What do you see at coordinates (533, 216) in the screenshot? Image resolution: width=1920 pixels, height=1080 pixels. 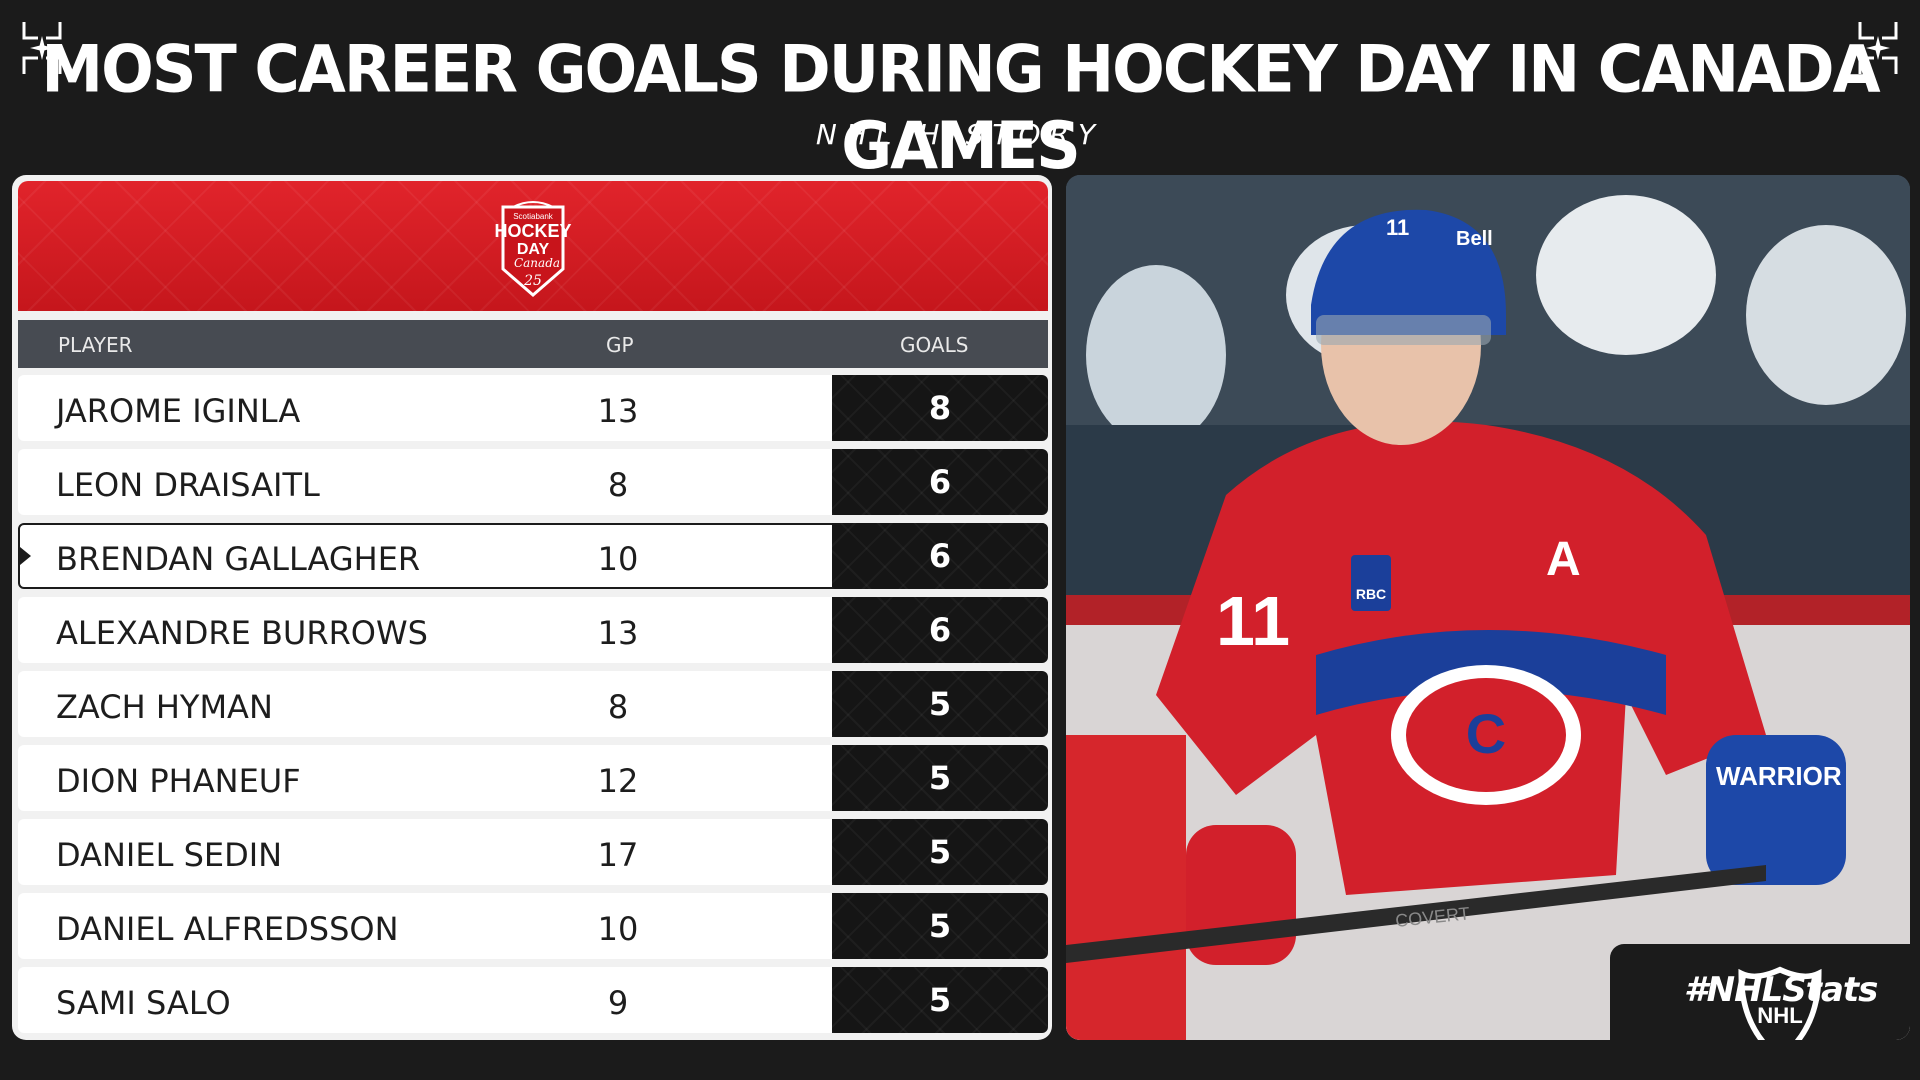 I see `svg-text: Scotiabank` at bounding box center [533, 216].